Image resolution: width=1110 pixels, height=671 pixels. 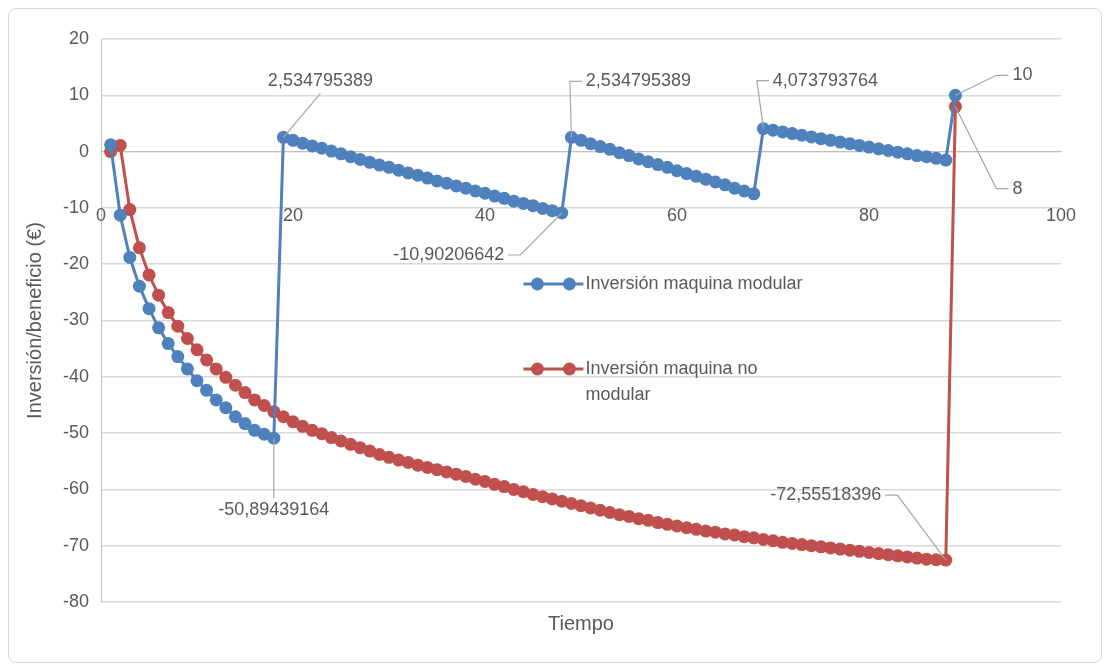 What do you see at coordinates (76, 488) in the screenshot?
I see `y-tick-label: -60` at bounding box center [76, 488].